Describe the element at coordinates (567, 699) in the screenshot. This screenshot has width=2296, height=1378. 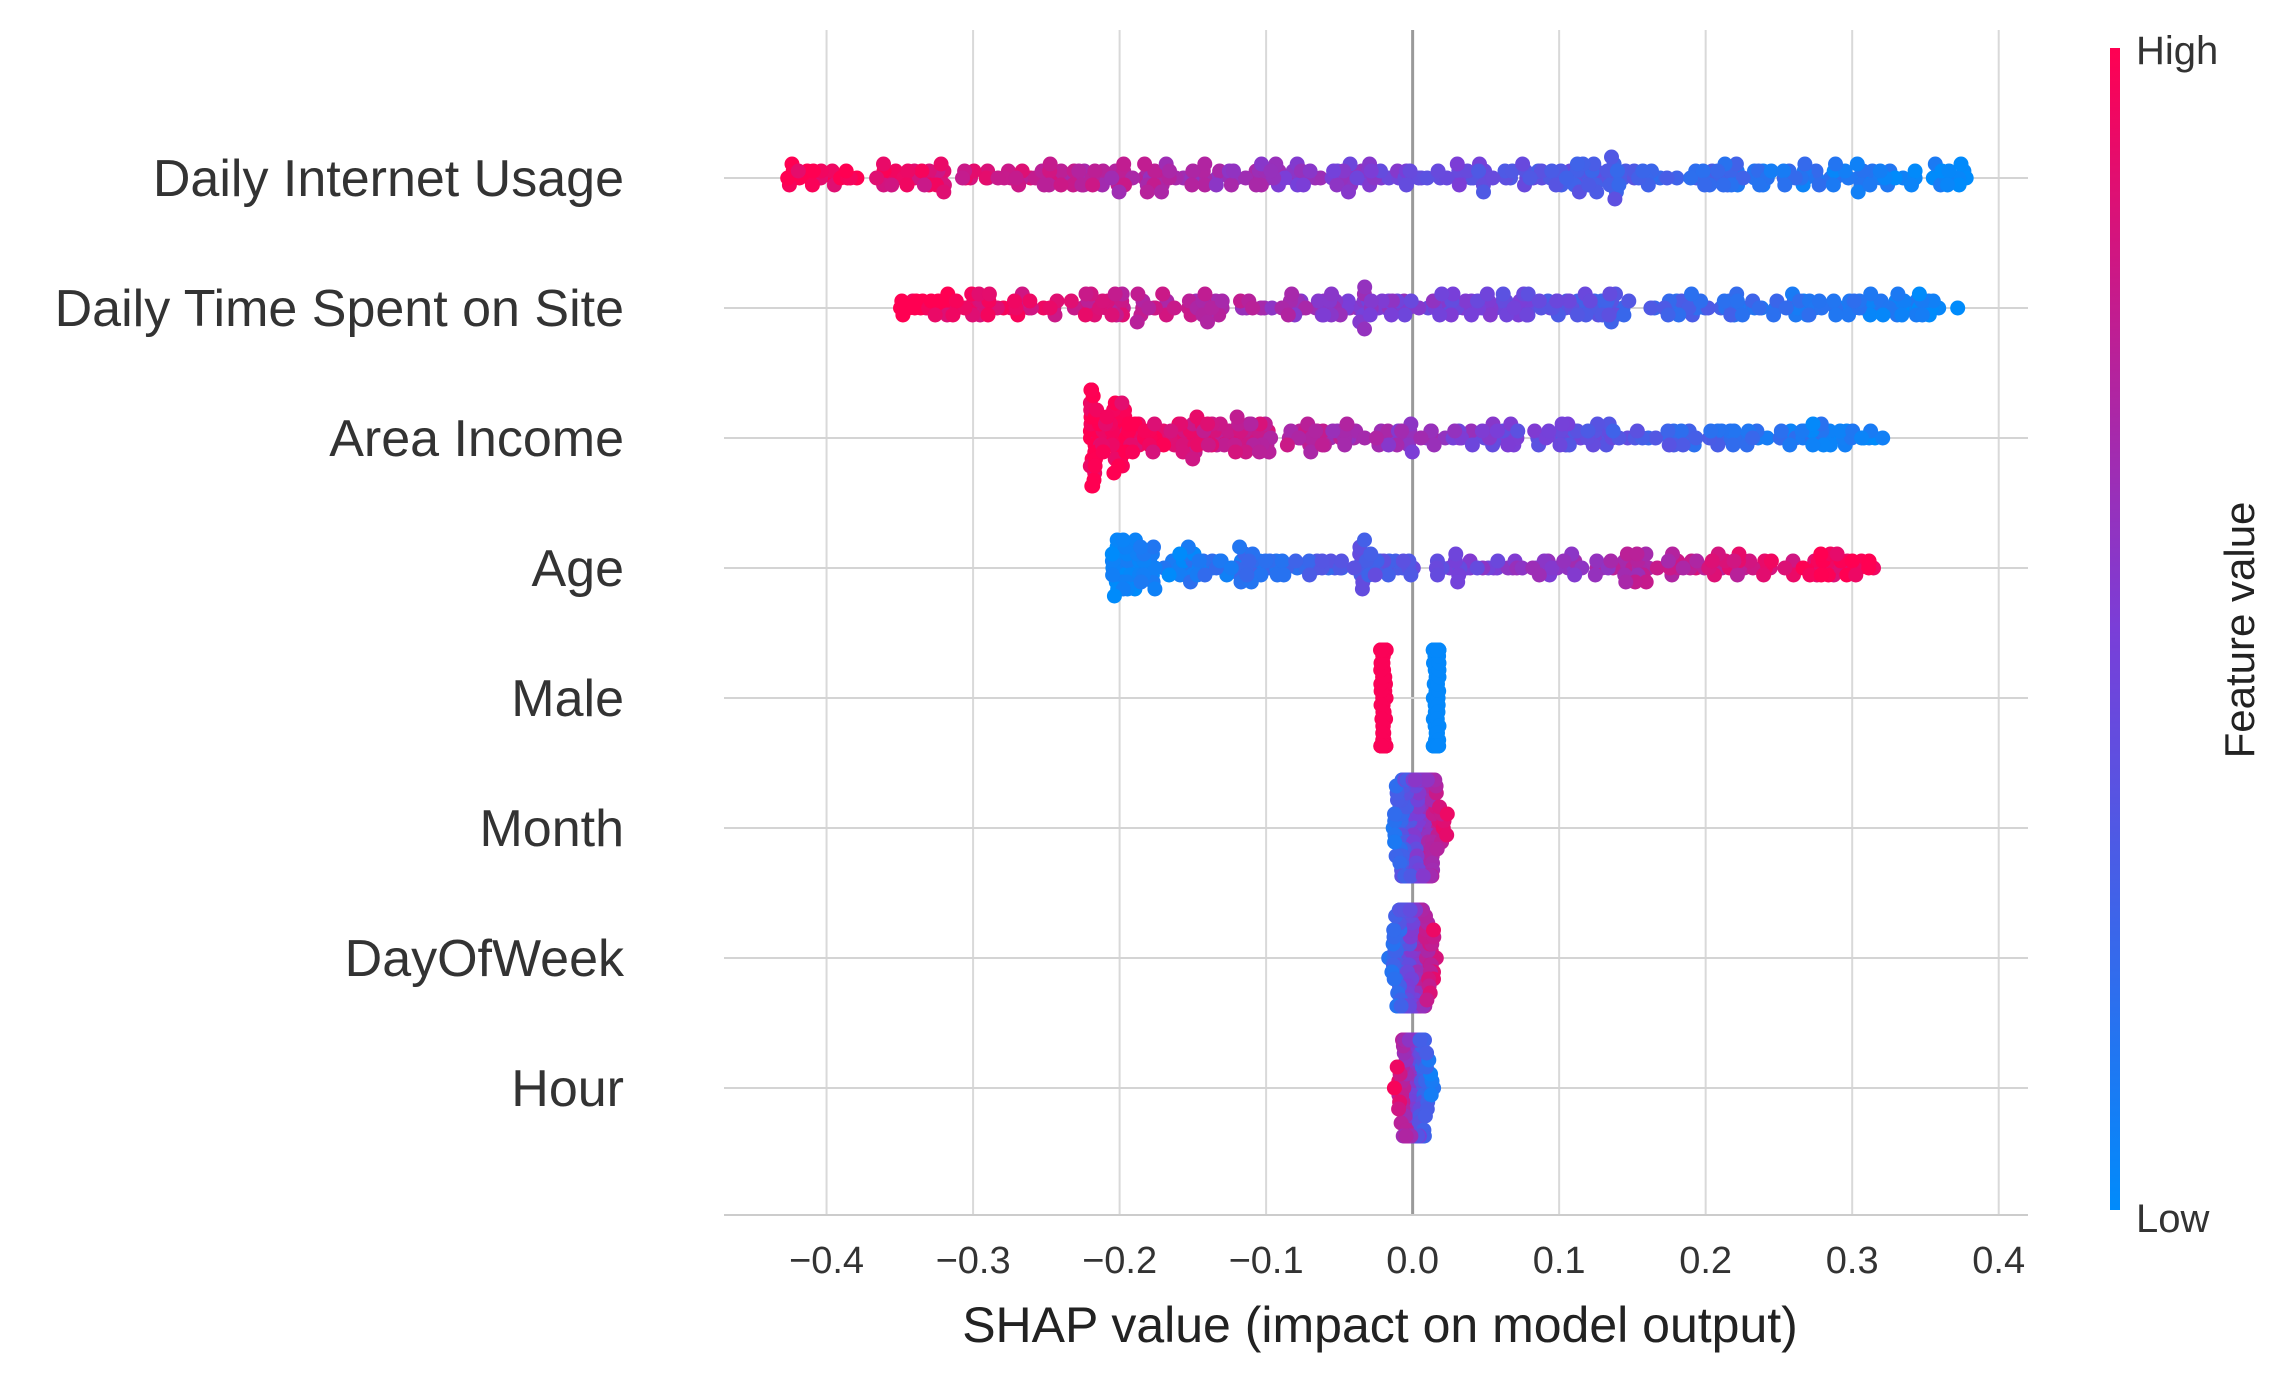
I see `feature-label: Male` at that location.